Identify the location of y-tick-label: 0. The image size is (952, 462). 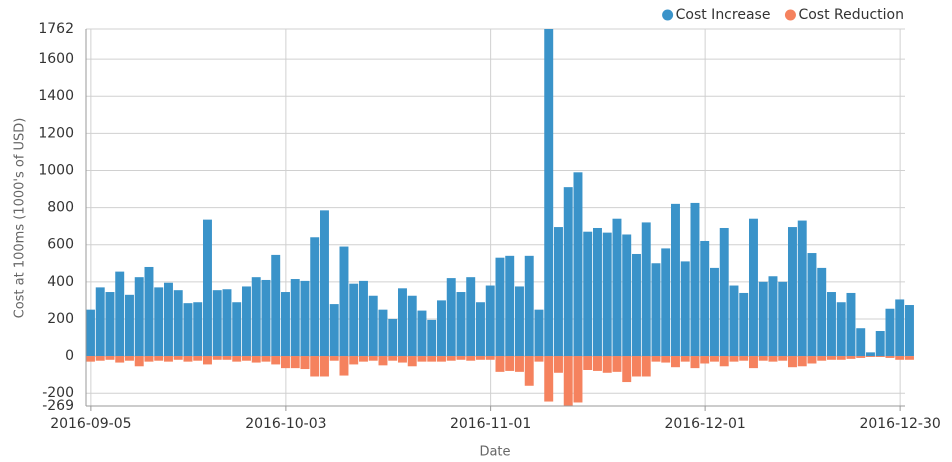
(69, 356).